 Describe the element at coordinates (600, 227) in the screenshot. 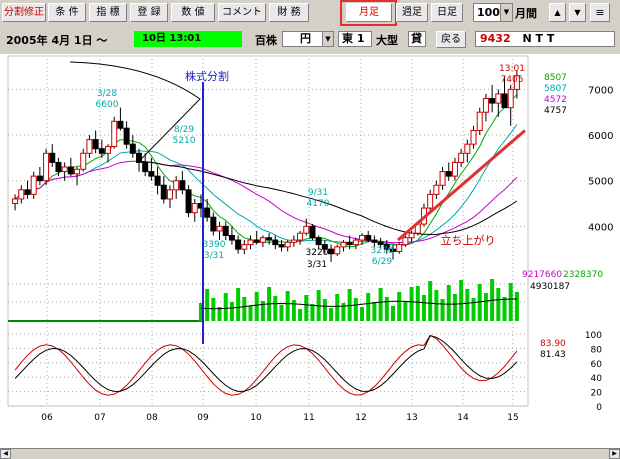

I see `price-tick-label: 4000` at that location.